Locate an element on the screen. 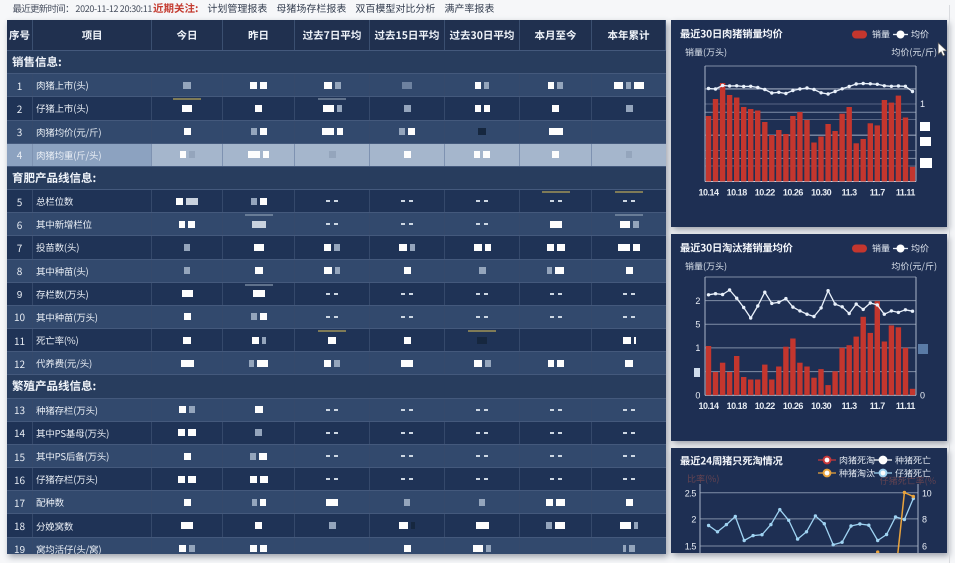  svg-text: 比率(%) is located at coordinates (703, 478).